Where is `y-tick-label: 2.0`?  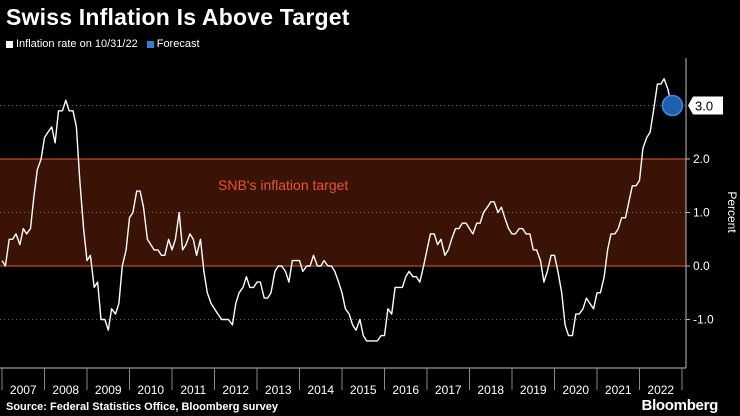
y-tick-label: 2.0 is located at coordinates (701, 159).